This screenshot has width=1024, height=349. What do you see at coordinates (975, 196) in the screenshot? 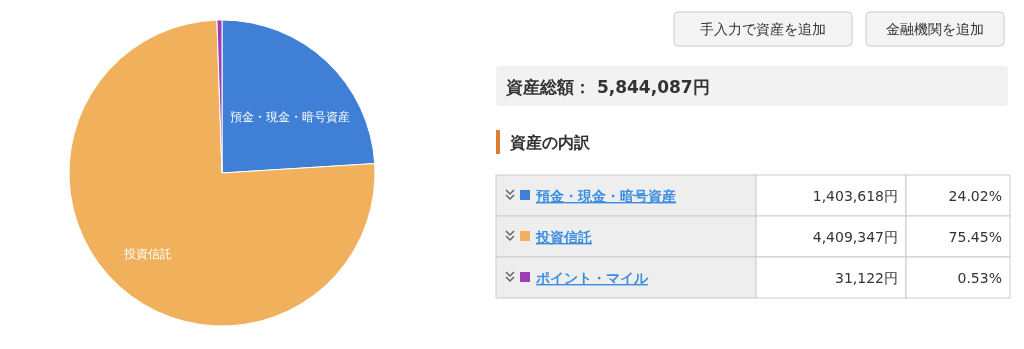
I see `text: 24.02%` at bounding box center [975, 196].